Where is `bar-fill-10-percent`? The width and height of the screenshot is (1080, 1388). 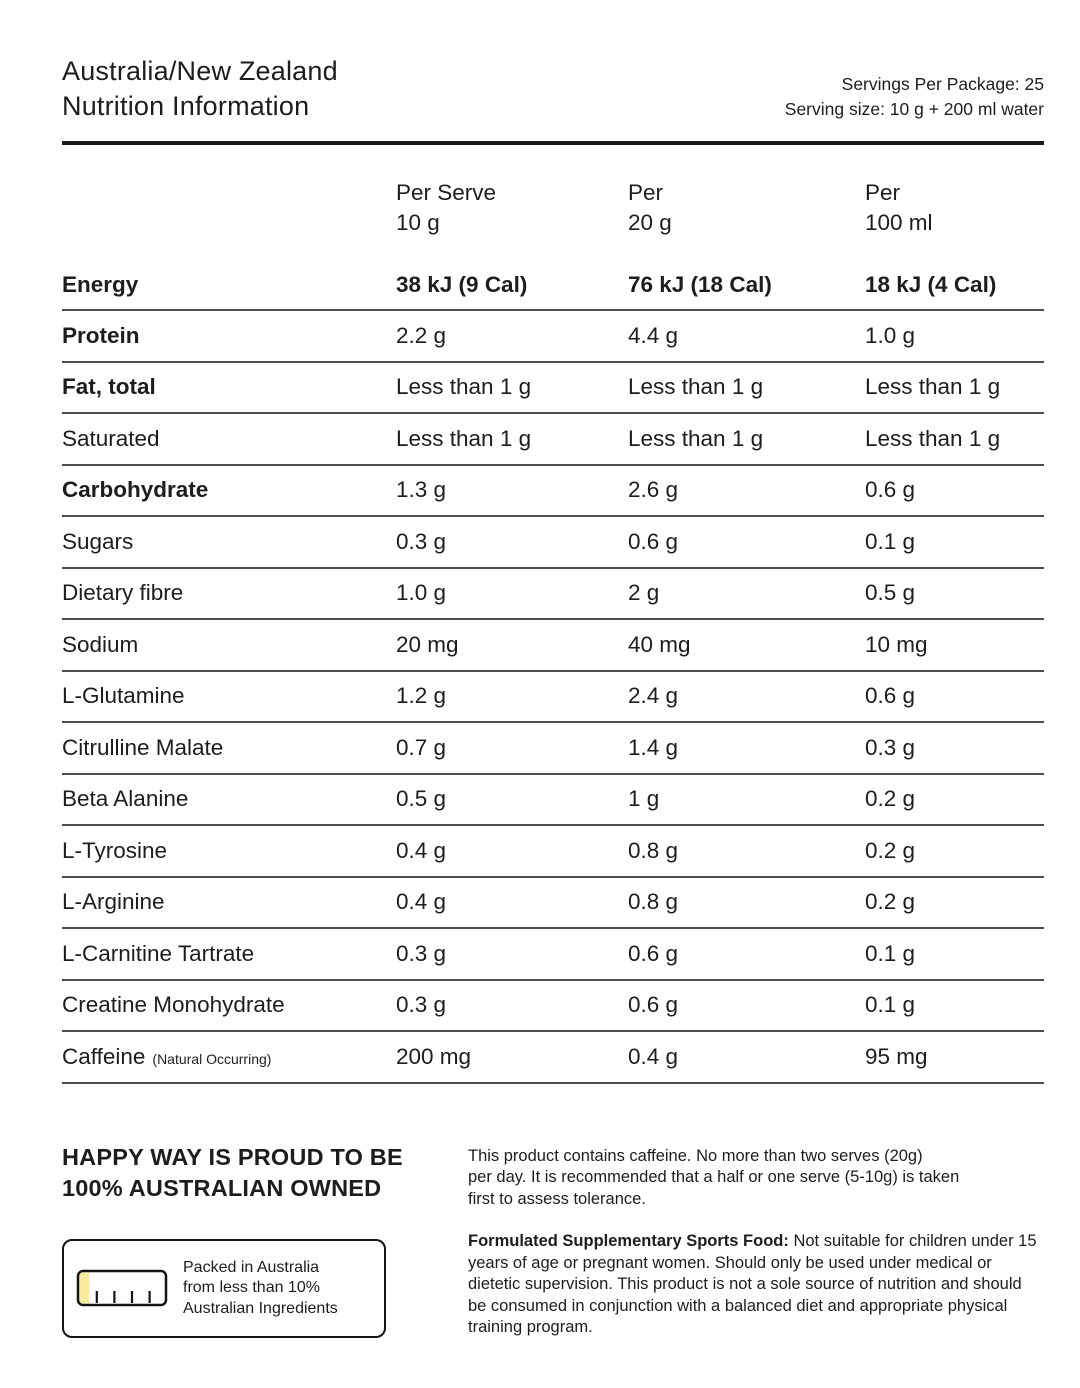 bar-fill-10-percent is located at coordinates (84, 1288).